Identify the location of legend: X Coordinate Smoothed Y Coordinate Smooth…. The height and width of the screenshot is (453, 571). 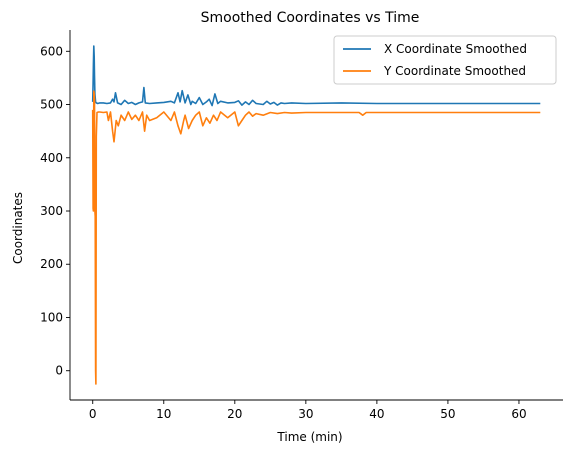
(445, 60).